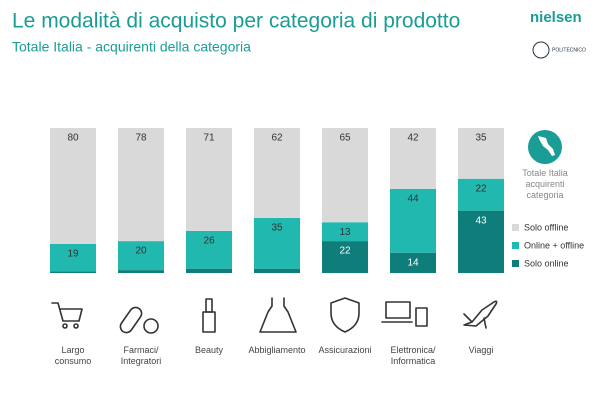  What do you see at coordinates (545, 184) in the screenshot?
I see `note: Totale Italia acquirenti categoria` at bounding box center [545, 184].